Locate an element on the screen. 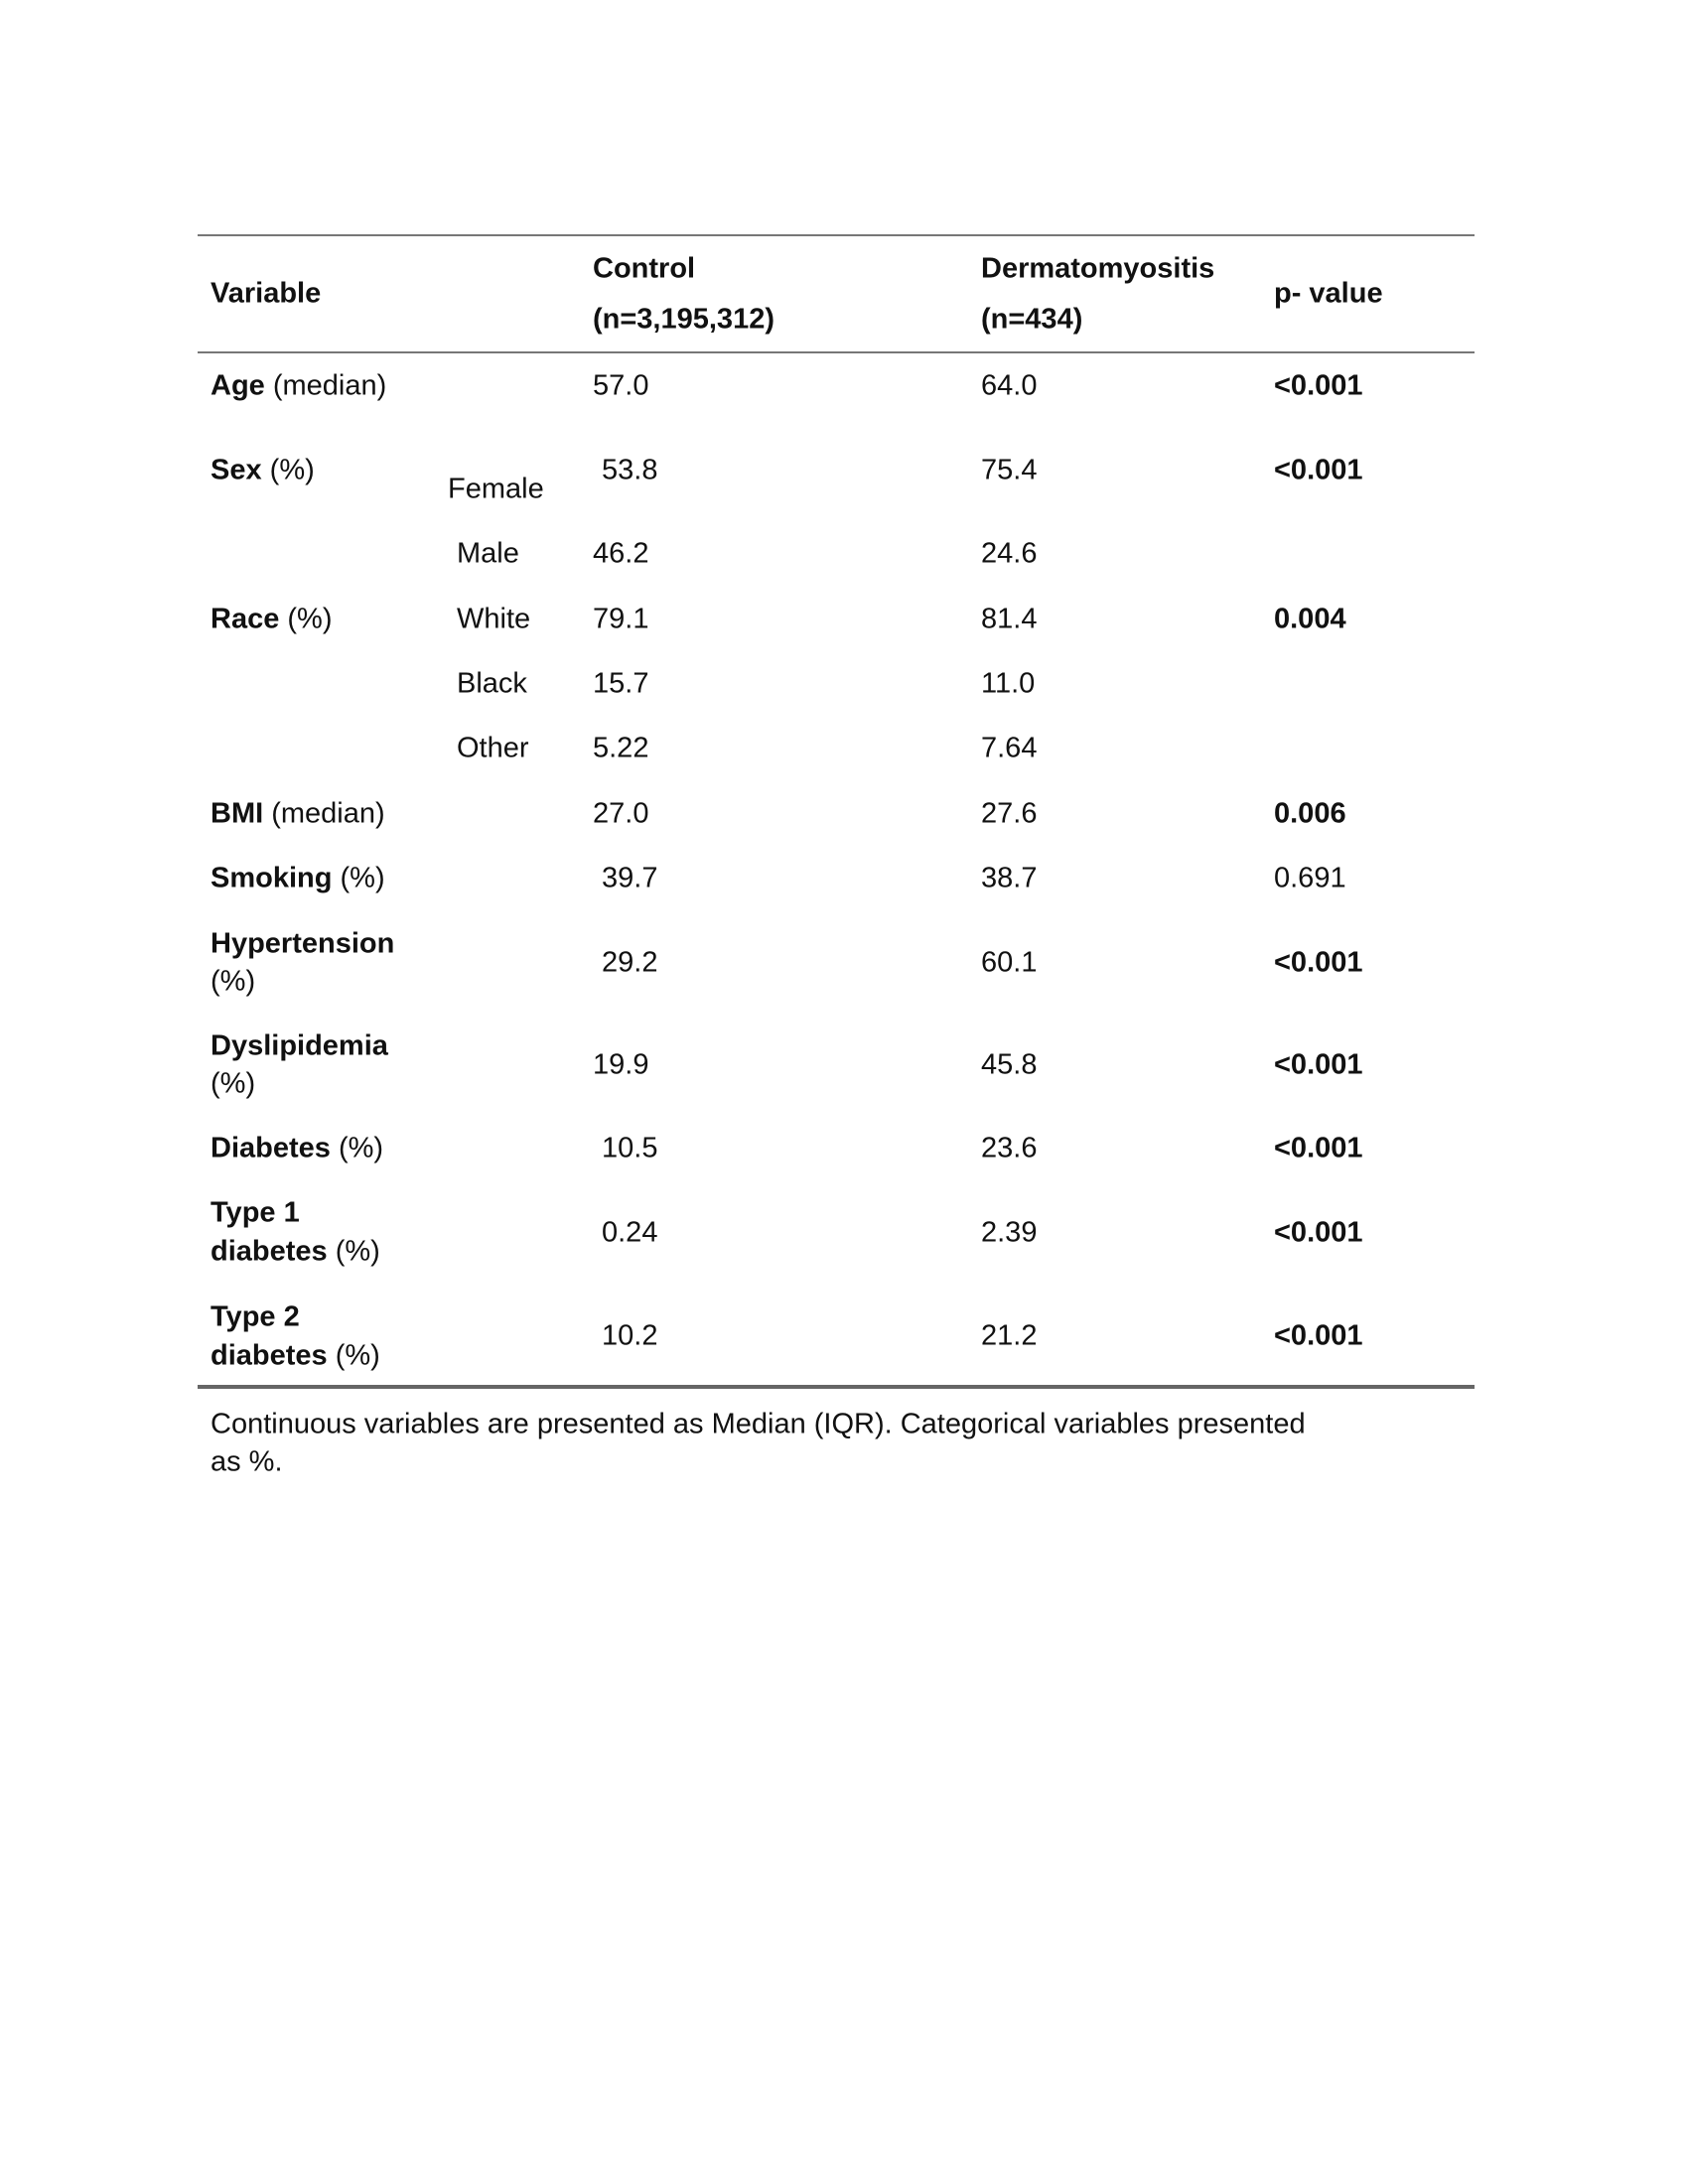  header-control: Control is located at coordinates (644, 268).